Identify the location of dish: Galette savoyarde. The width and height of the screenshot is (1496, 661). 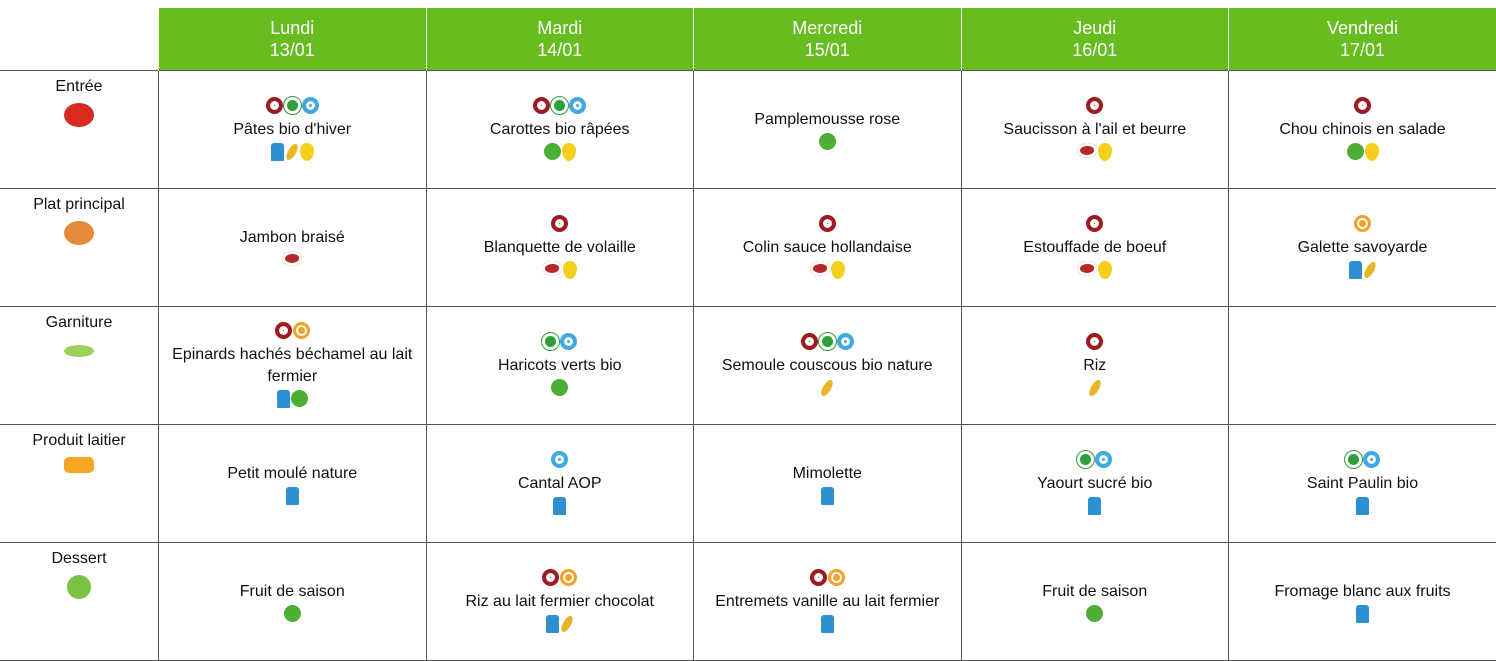
(1362, 248).